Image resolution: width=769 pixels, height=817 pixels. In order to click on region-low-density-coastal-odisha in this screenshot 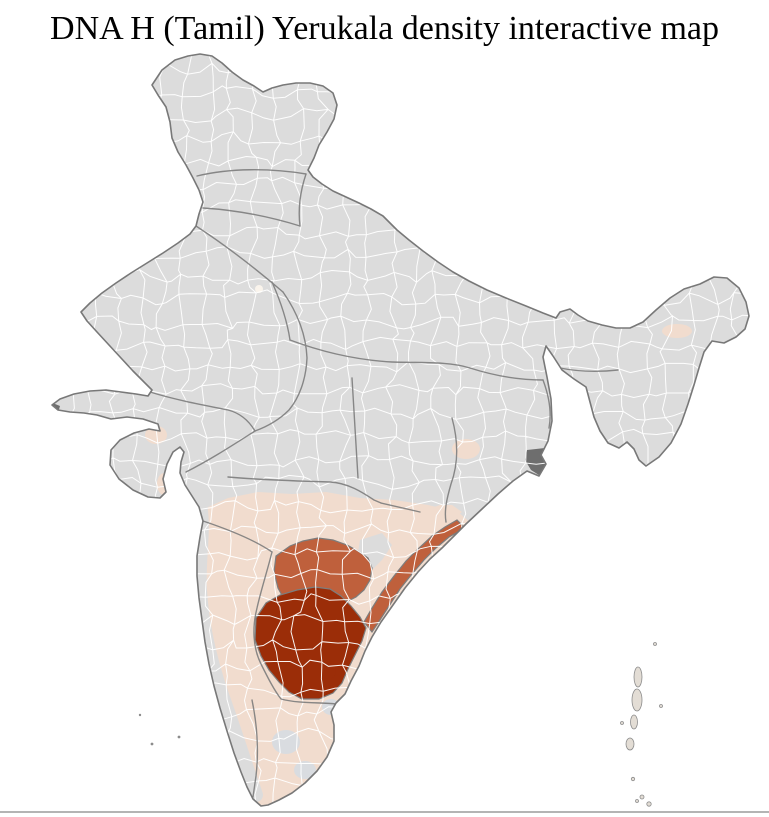, I will do `click(426, 535)`.